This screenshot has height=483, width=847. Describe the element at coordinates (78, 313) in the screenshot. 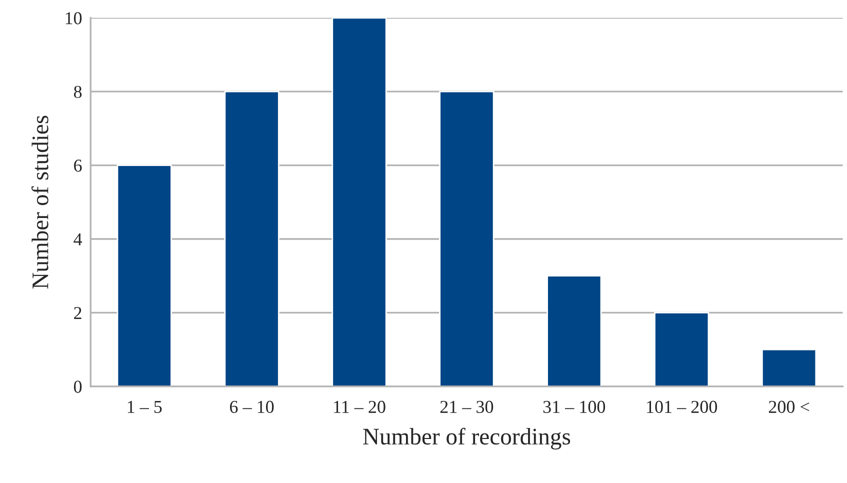

I see `y-tick-label: 2` at that location.